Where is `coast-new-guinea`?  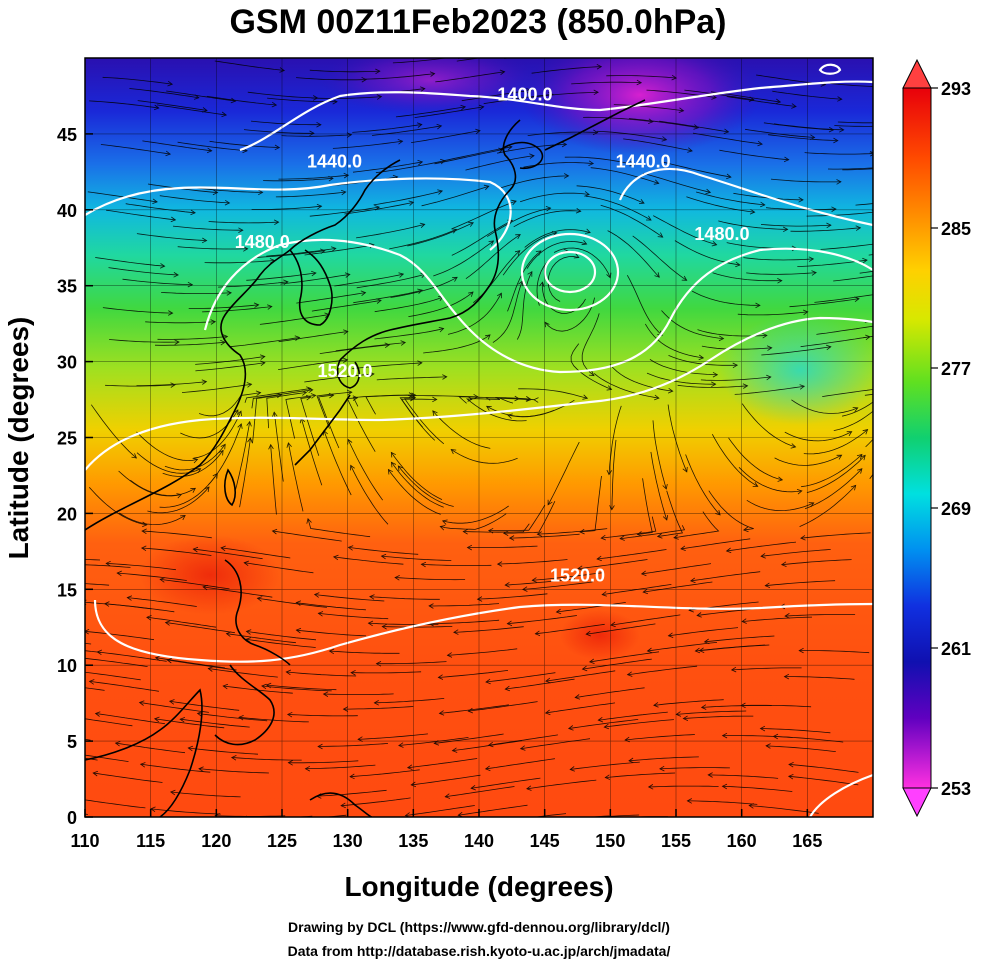 coast-new-guinea is located at coordinates (341, 804).